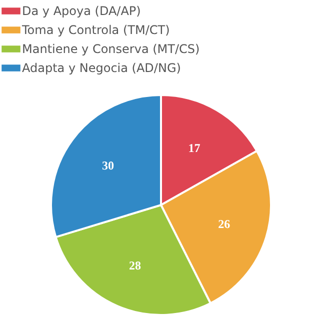 Image resolution: width=322 pixels, height=322 pixels. Describe the element at coordinates (194, 148) in the screenshot. I see `data-label: 17` at that location.